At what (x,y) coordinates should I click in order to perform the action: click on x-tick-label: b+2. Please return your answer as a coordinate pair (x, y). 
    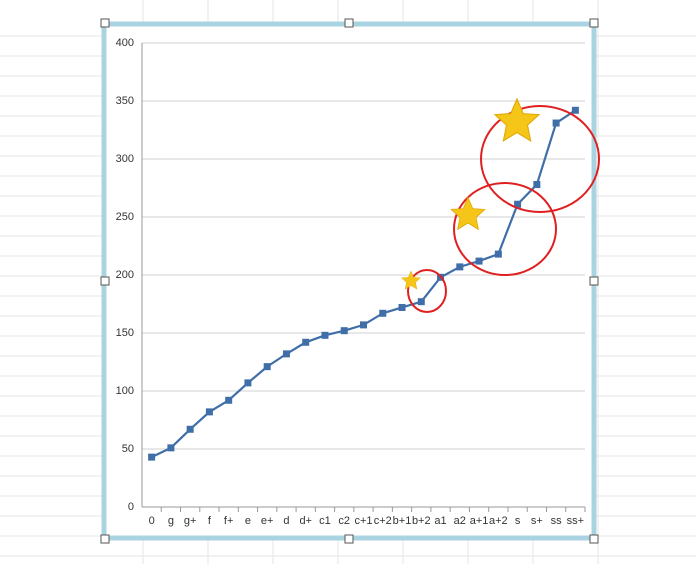
    Looking at the image, I should click on (421, 521).